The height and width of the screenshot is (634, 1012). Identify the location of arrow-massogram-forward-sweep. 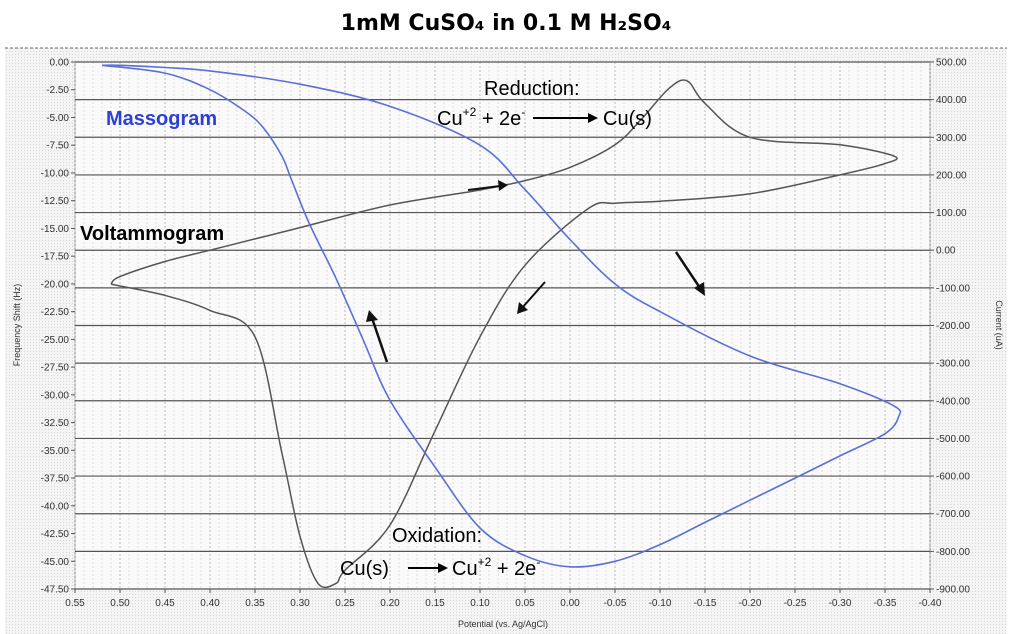
(689, 273).